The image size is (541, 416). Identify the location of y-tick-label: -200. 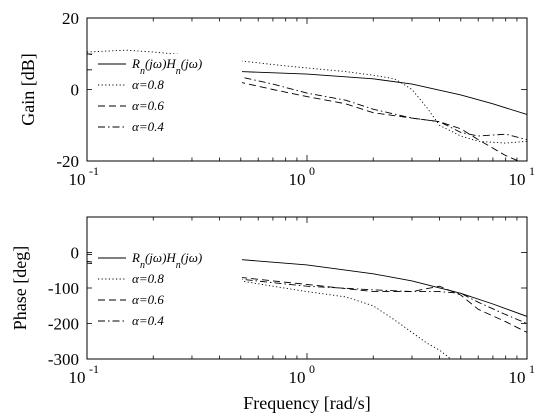
(63, 324).